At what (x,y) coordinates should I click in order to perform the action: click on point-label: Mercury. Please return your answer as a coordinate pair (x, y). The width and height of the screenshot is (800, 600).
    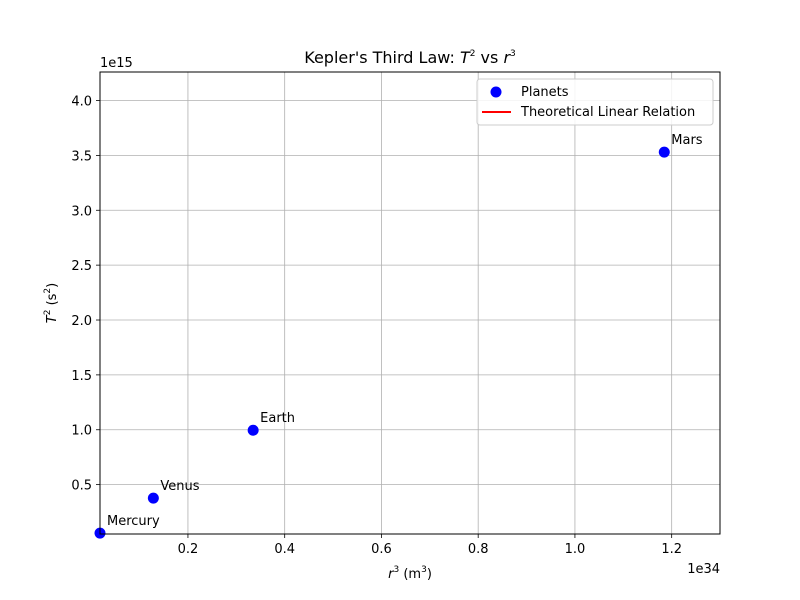
    Looking at the image, I should click on (133, 521).